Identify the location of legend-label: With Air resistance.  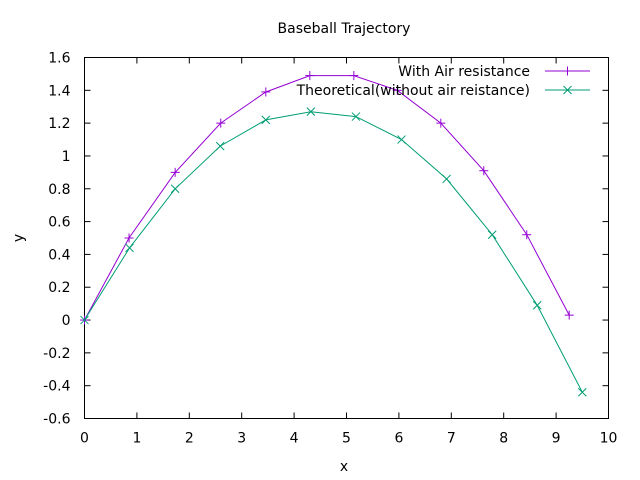
(464, 72).